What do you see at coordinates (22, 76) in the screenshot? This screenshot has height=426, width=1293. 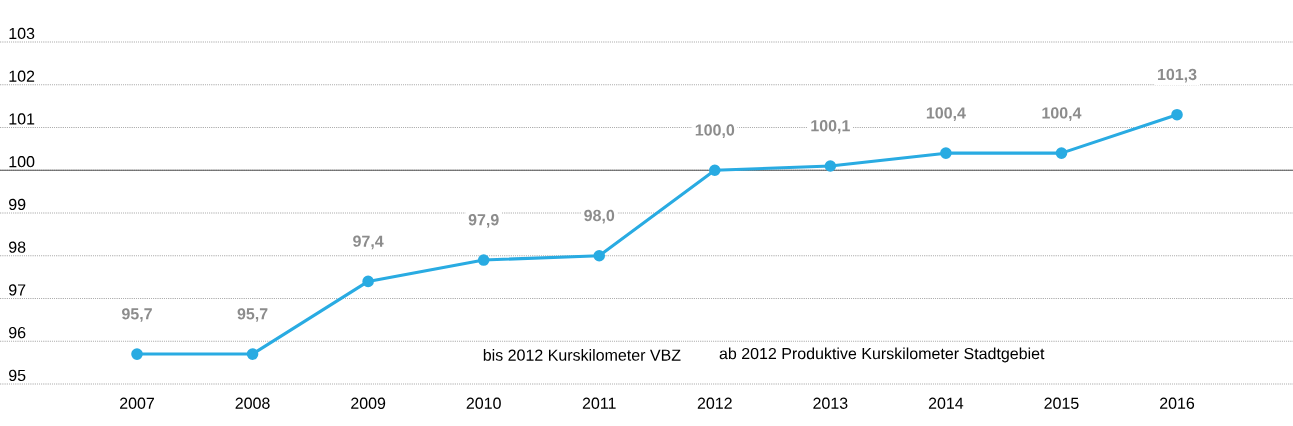 I see `y-tick-label: 102` at bounding box center [22, 76].